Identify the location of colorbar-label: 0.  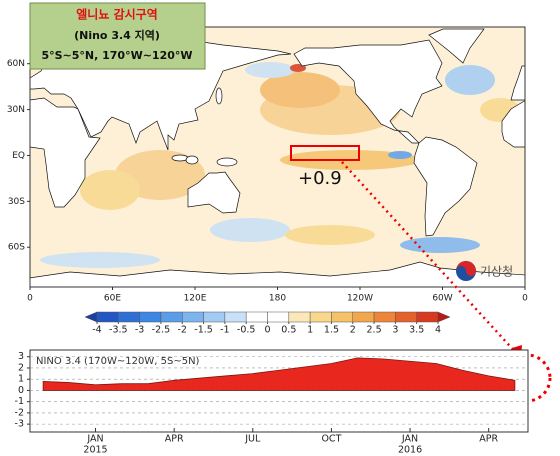
(267, 330).